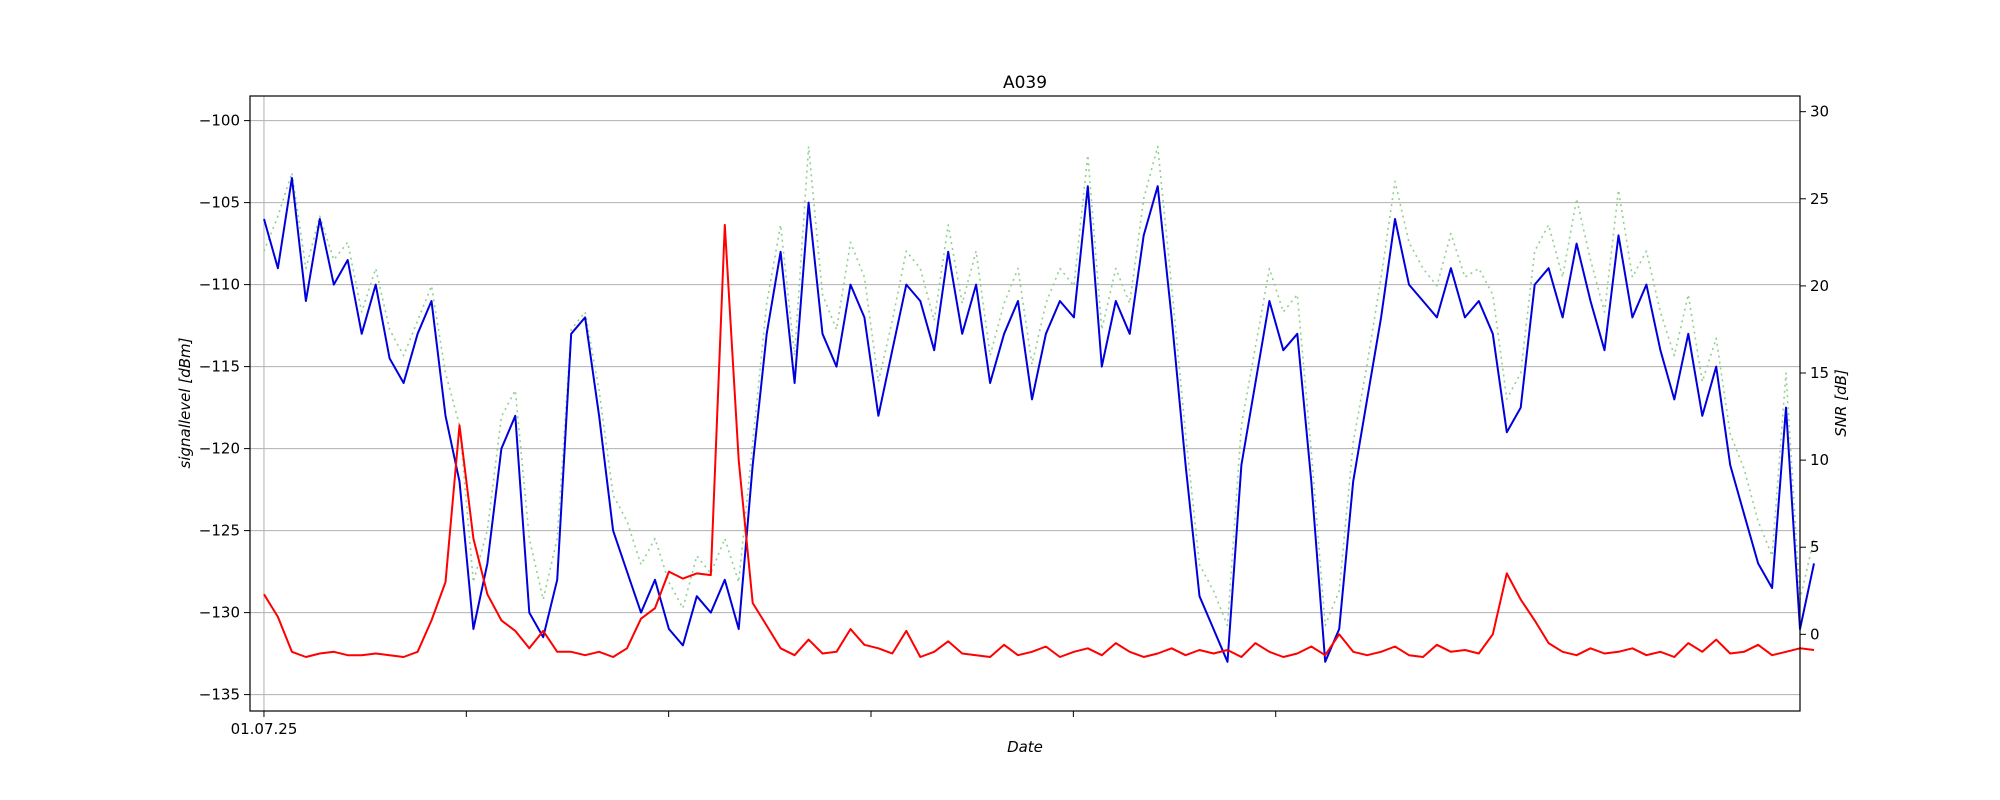 The width and height of the screenshot is (2000, 800). What do you see at coordinates (219, 367) in the screenshot?
I see `left-tick-label: −115` at bounding box center [219, 367].